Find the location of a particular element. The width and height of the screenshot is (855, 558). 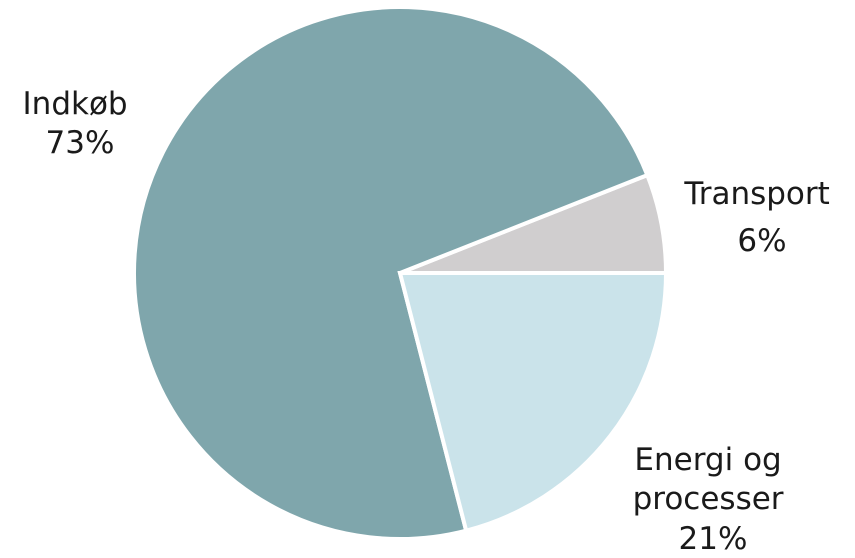

slice-label-energi-og-processer: Energi og processer 21% is located at coordinates (713, 499).